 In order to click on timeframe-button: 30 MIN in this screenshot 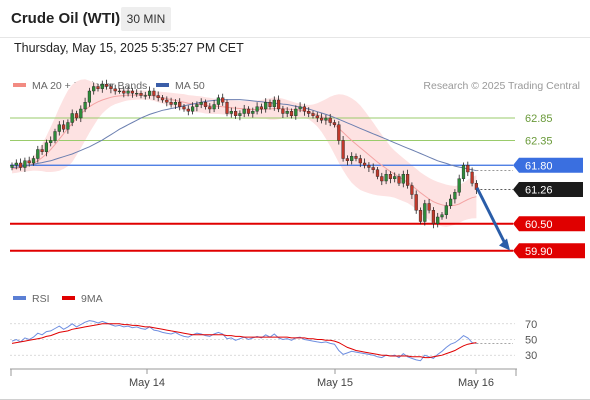, I will do `click(146, 19)`.